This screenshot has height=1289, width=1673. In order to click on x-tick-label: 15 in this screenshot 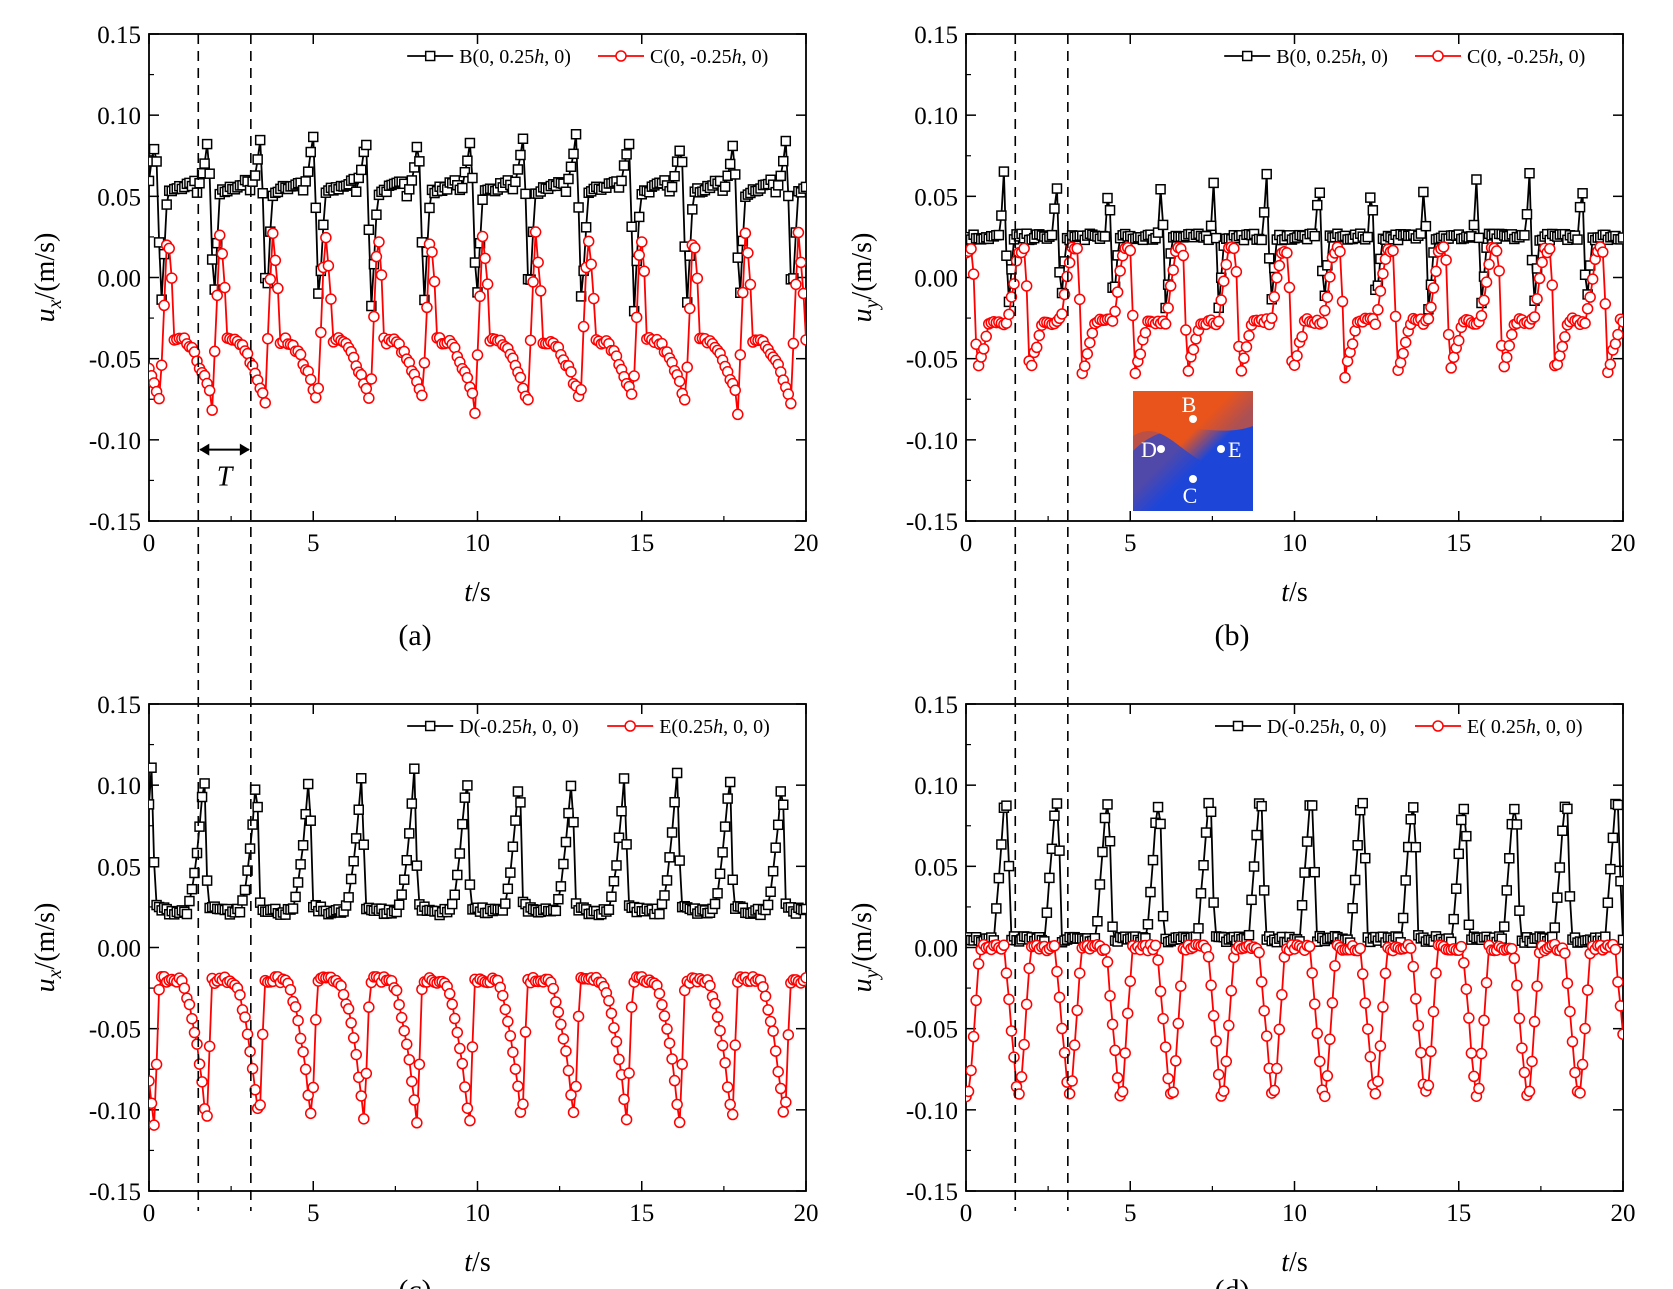, I will do `click(641, 1213)`.